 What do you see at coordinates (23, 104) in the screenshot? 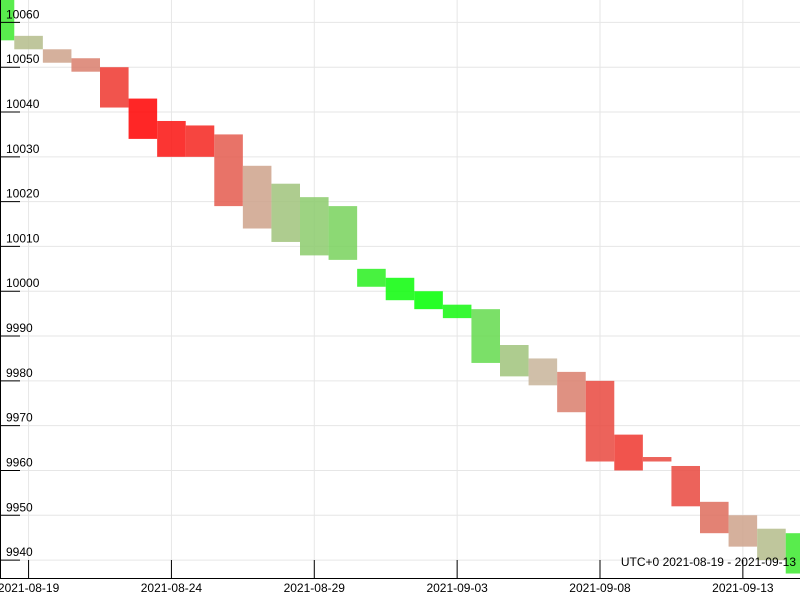
I see `y-tick-label: 10040` at bounding box center [23, 104].